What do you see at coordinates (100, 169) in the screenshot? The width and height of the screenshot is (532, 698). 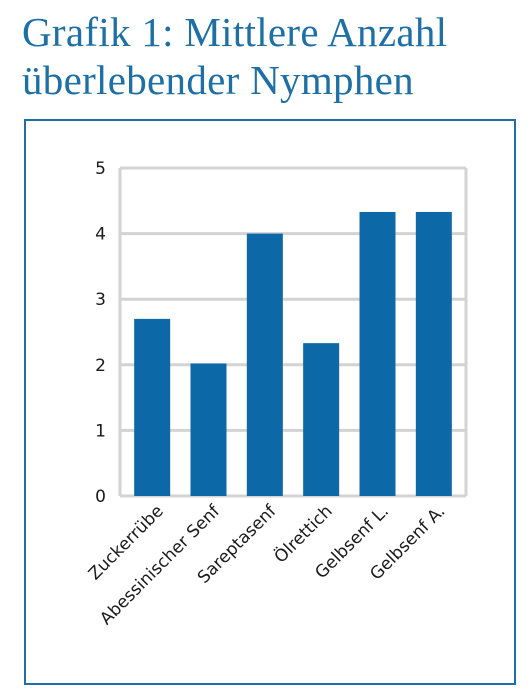 I see `y-tick-label: 5` at bounding box center [100, 169].